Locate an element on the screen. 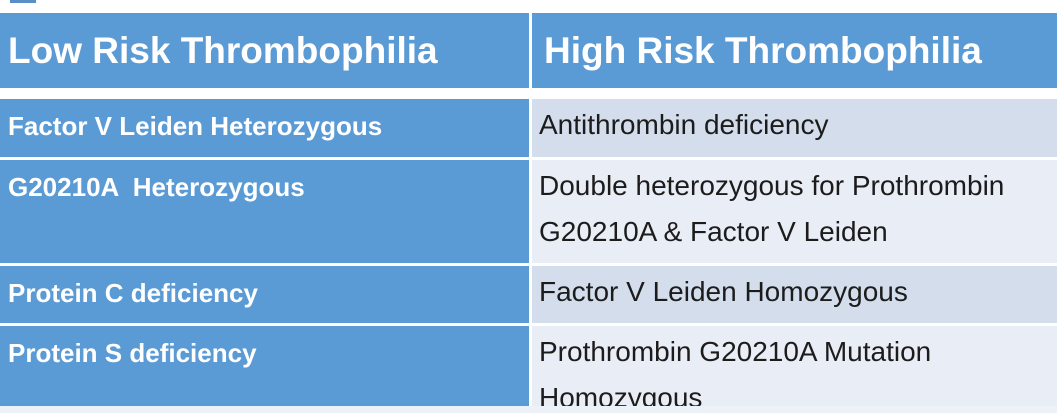 The image size is (1064, 413). cell-high-risk-prothrombin-mutation-homozygous: Prothrombin G20210A Mutation Homozygous is located at coordinates (794, 366).